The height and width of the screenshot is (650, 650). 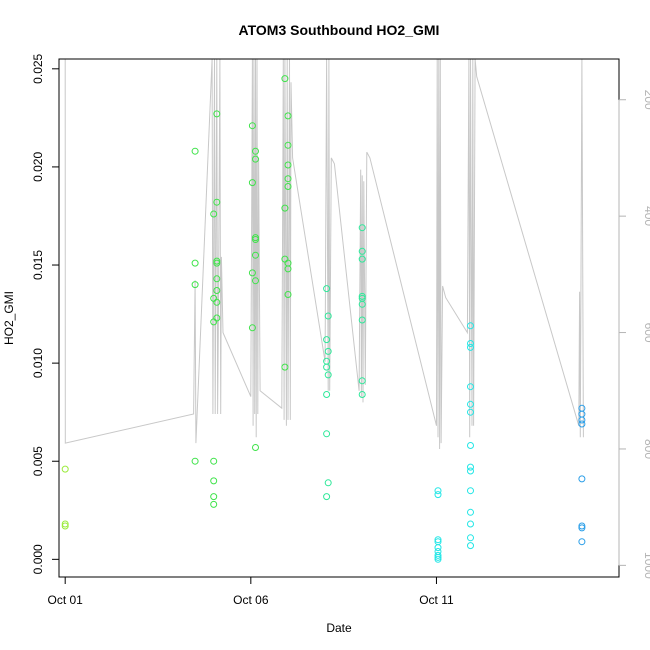 What do you see at coordinates (38, 363) in the screenshot?
I see `y-tick-label: 0.010` at bounding box center [38, 363].